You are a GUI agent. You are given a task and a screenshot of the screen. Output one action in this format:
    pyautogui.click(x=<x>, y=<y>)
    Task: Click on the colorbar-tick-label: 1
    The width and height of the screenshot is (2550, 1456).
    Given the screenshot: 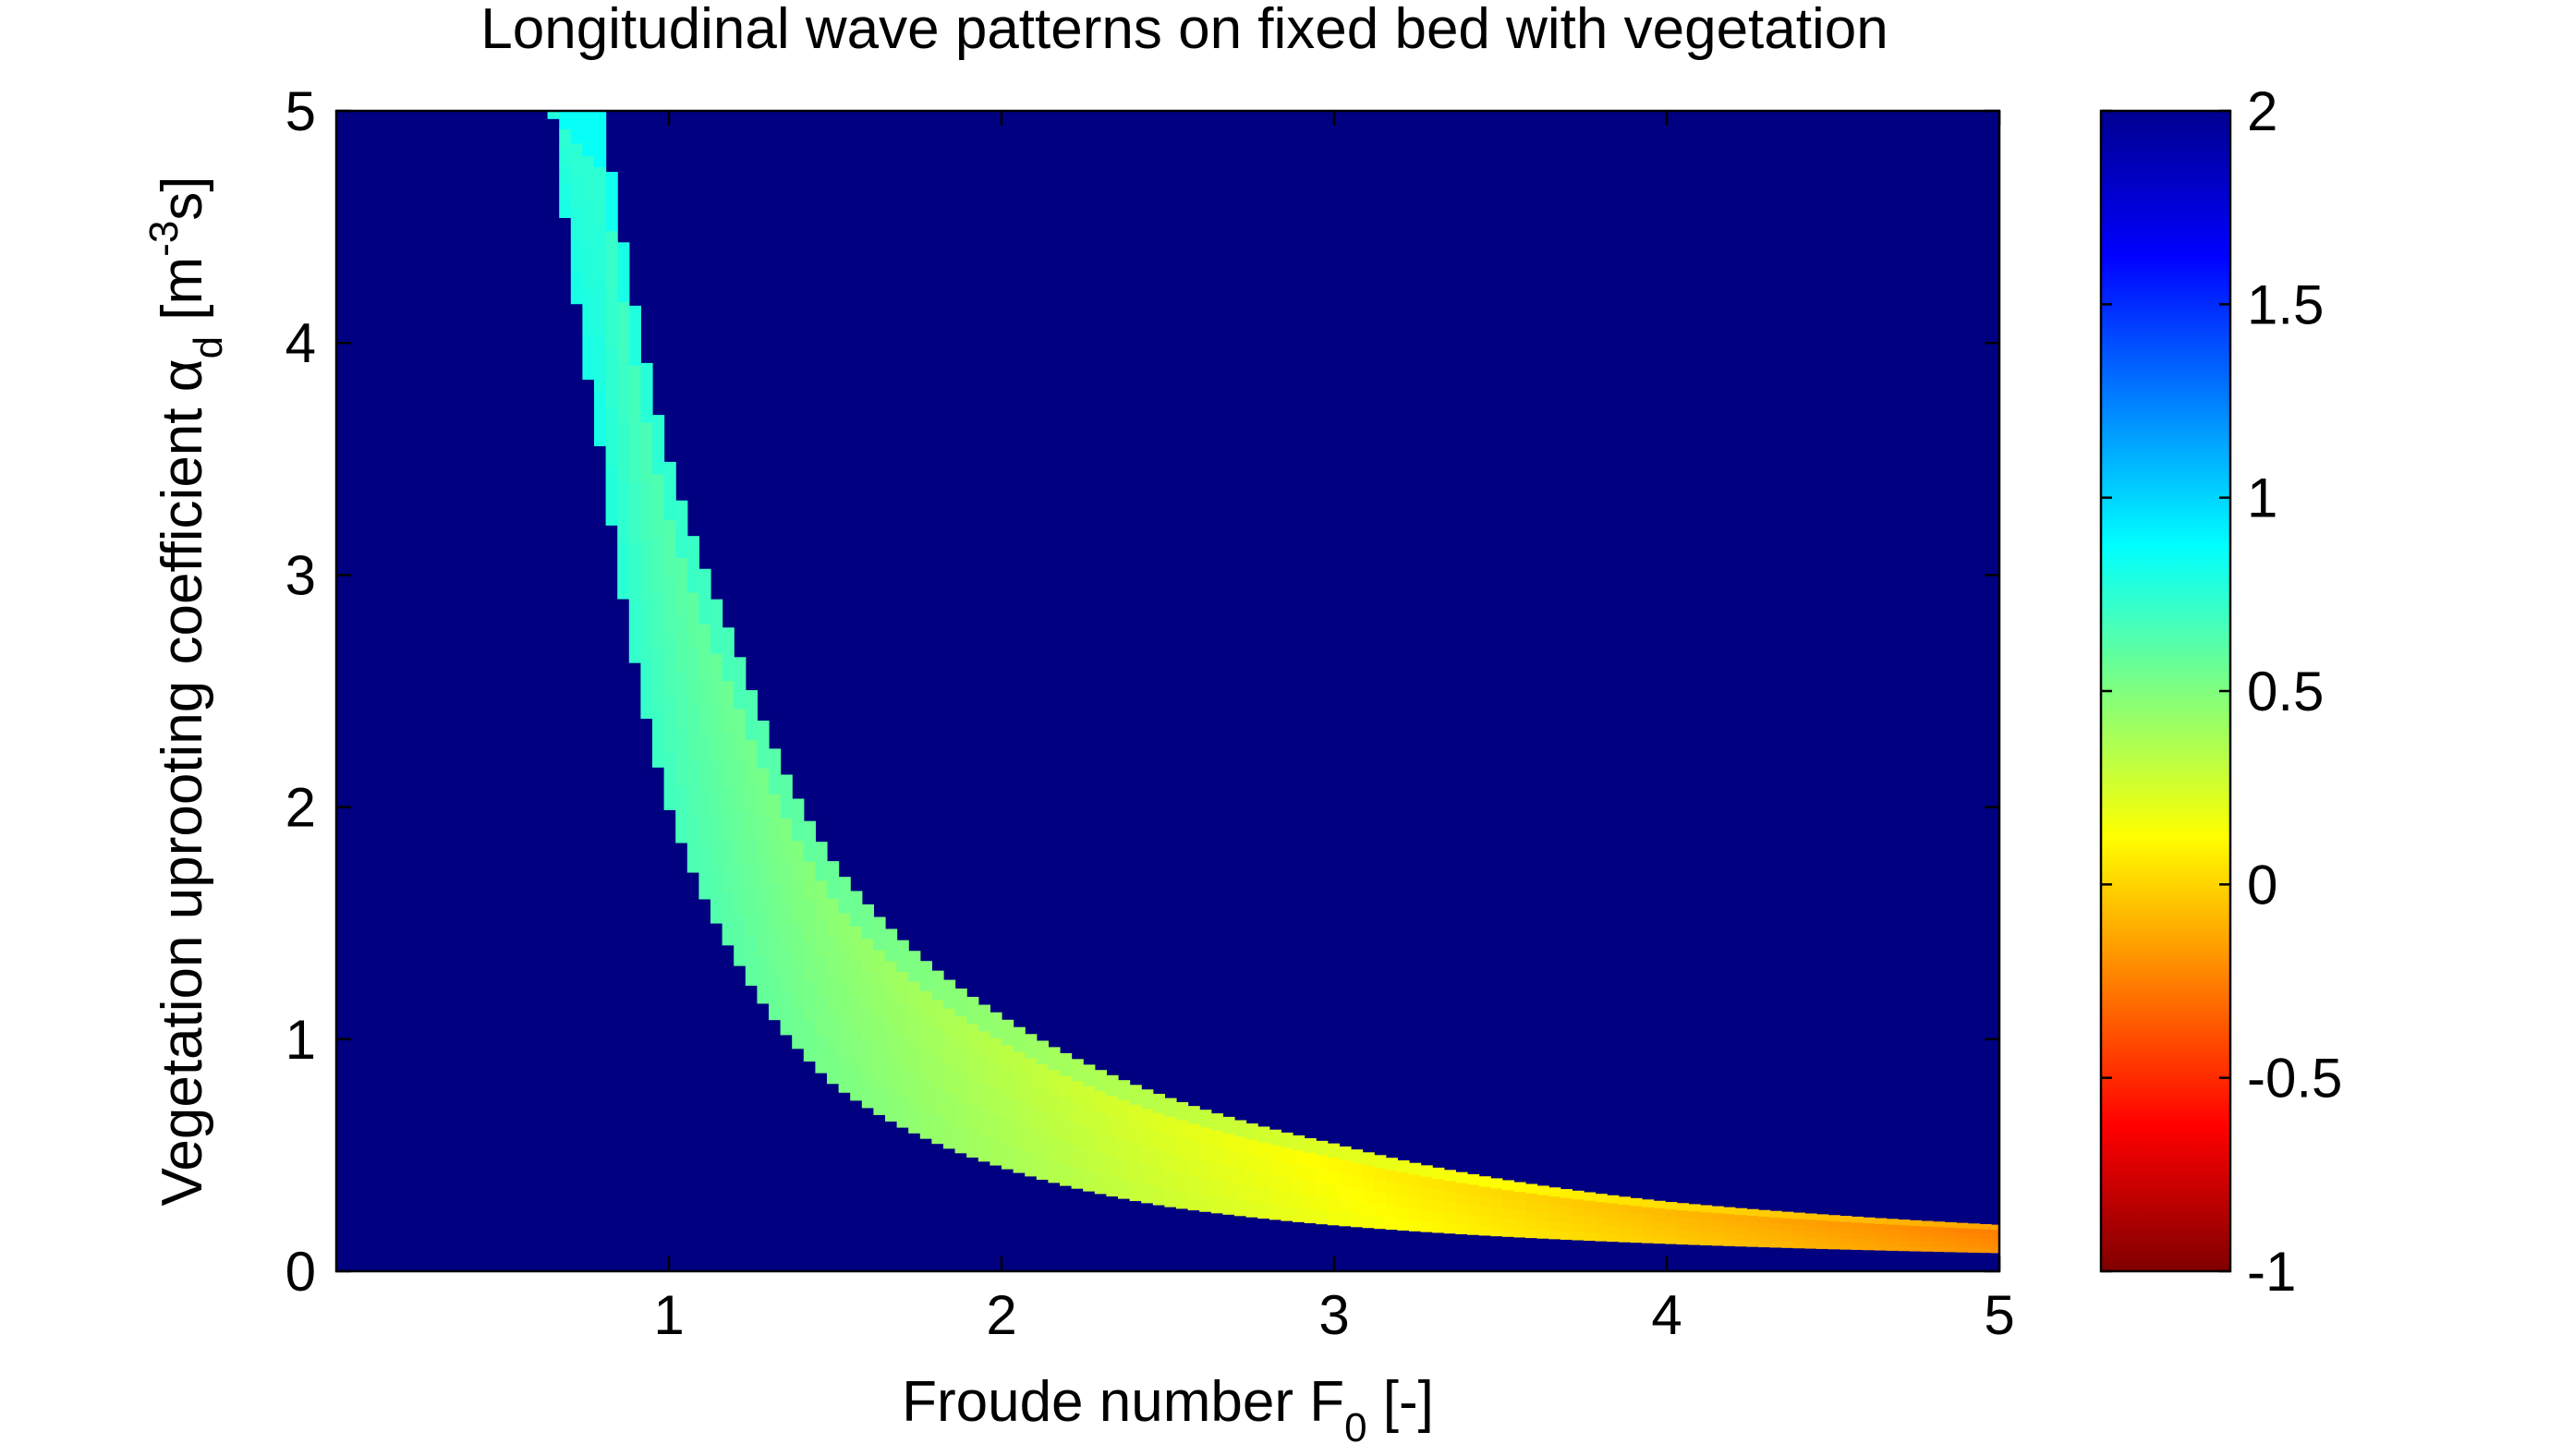 What is the action you would take?
    pyautogui.click(x=2262, y=498)
    